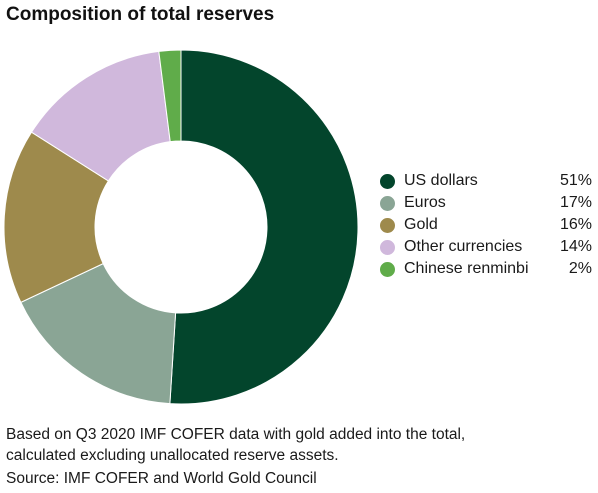 This screenshot has width=598, height=493. I want to click on legend-label: Chinese renminbi, so click(466, 268).